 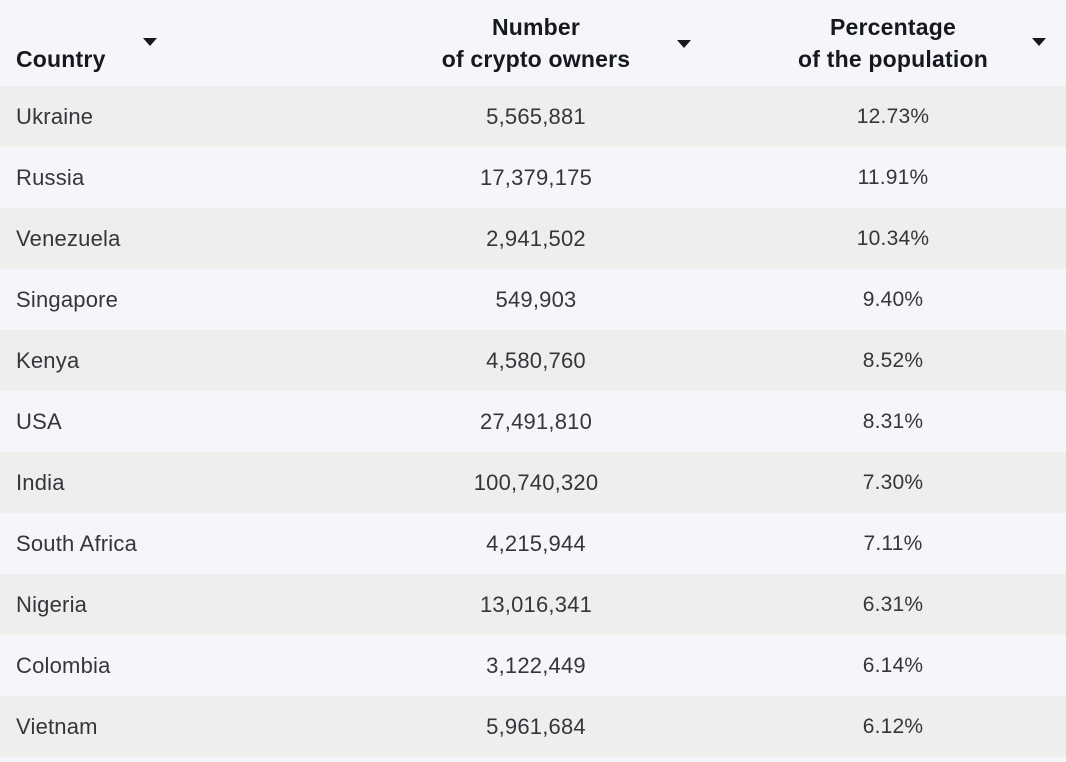 I want to click on column-header-country: Country, so click(x=168, y=43).